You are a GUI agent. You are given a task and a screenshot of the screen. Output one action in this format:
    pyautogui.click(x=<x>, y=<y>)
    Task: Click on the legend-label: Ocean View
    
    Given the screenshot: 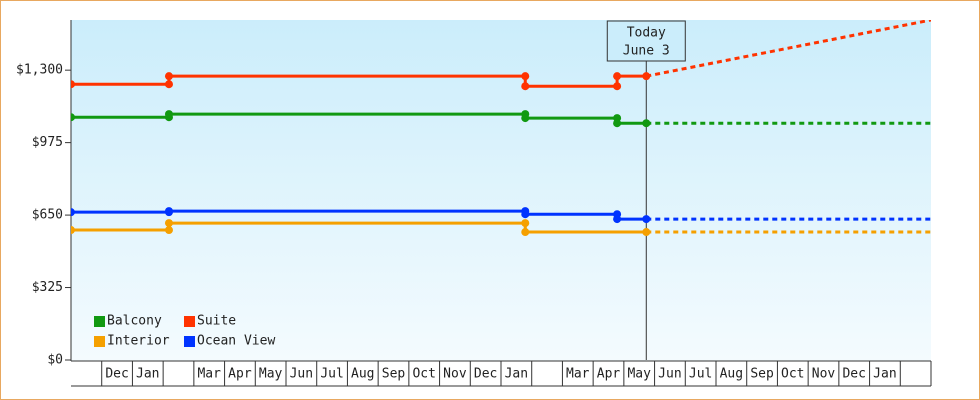 What is the action you would take?
    pyautogui.click(x=236, y=341)
    